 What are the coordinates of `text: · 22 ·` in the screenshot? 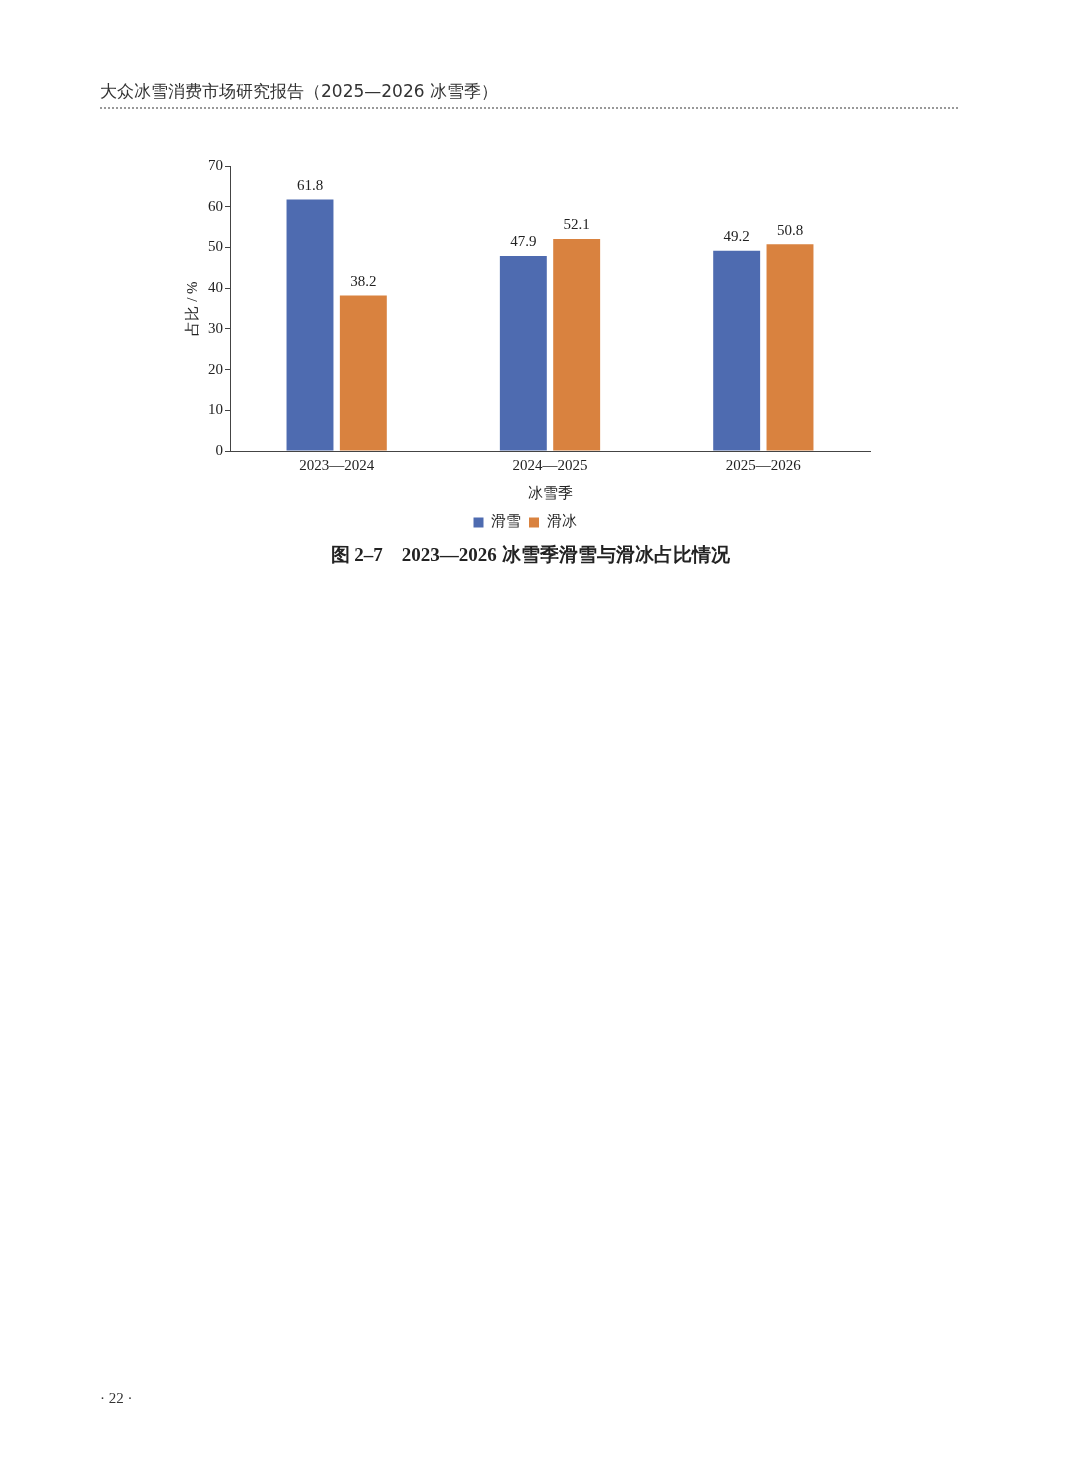 It's located at (116, 1398).